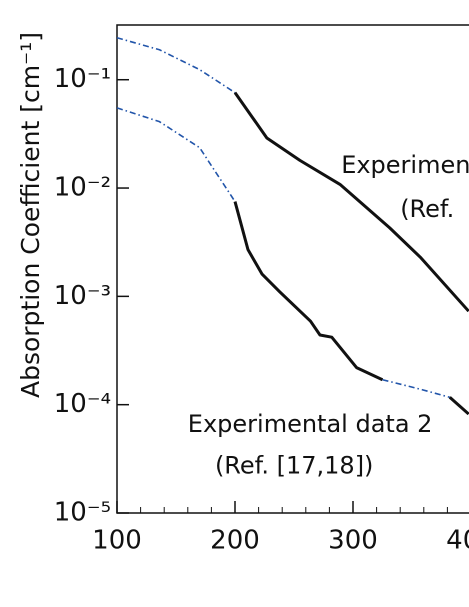  I want to click on y-tick-label: 10⁻¹, so click(82, 79).